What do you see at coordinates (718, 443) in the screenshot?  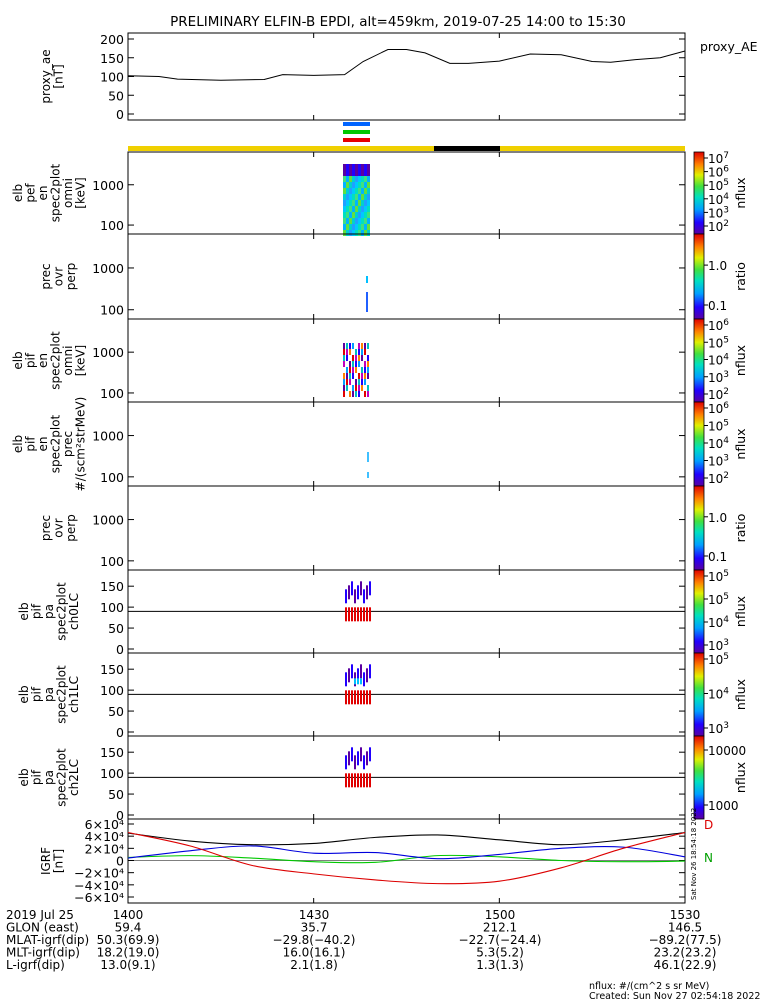 I see `cb-tick-label-if_prec-2: 10⁴` at bounding box center [718, 443].